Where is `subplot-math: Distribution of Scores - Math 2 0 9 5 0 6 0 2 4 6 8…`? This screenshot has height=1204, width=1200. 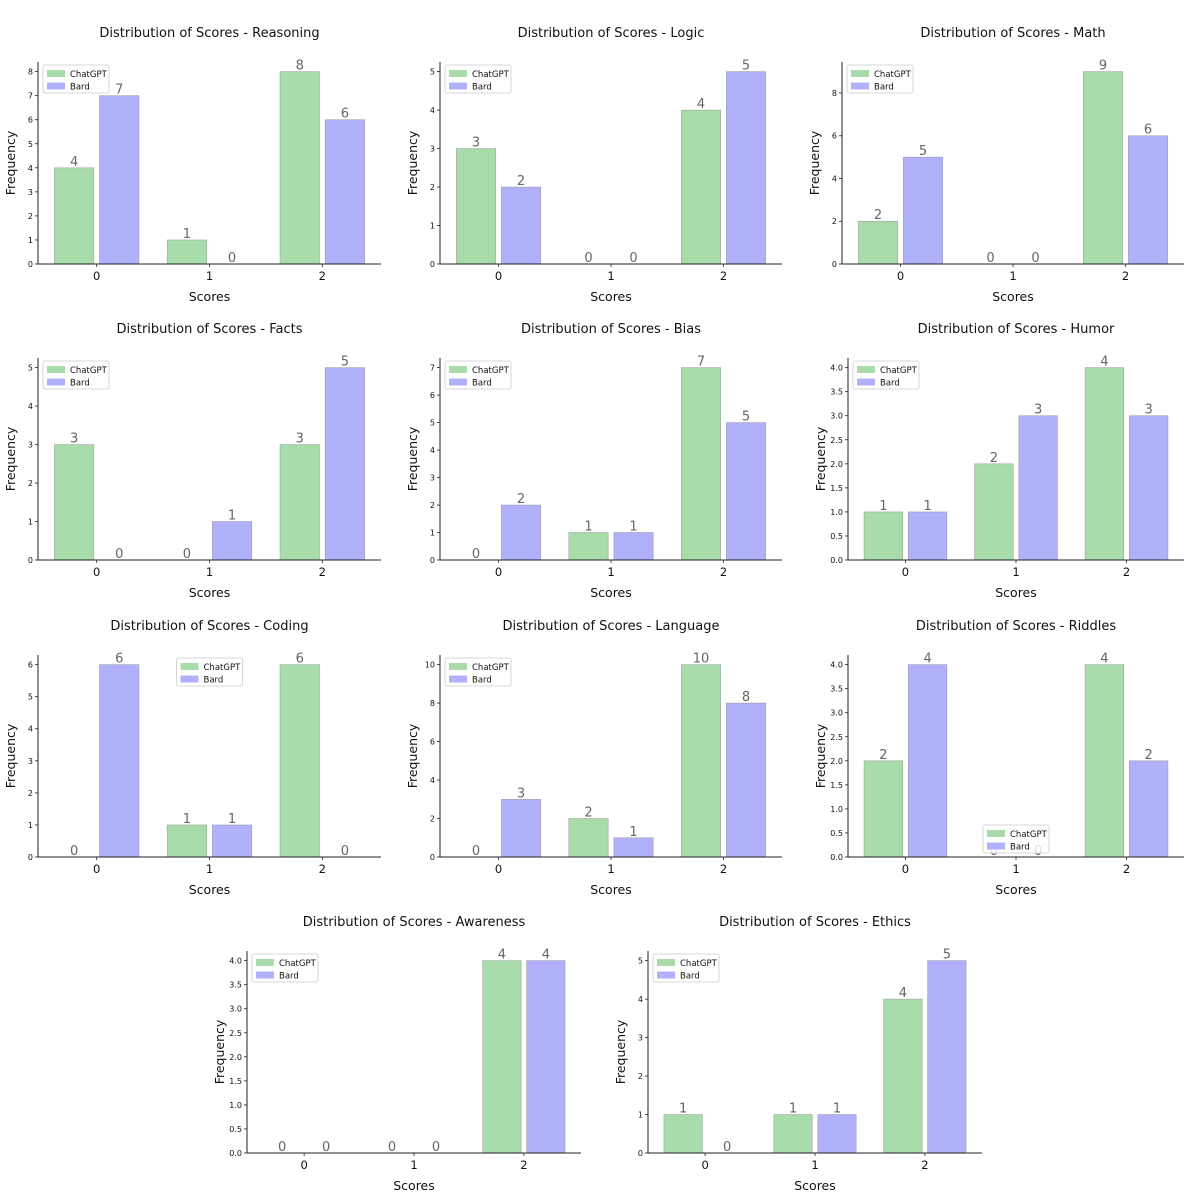 subplot-math: Distribution of Scores - Math 2 0 9 5 0 6 0 2 4 6 8… is located at coordinates (995, 165).